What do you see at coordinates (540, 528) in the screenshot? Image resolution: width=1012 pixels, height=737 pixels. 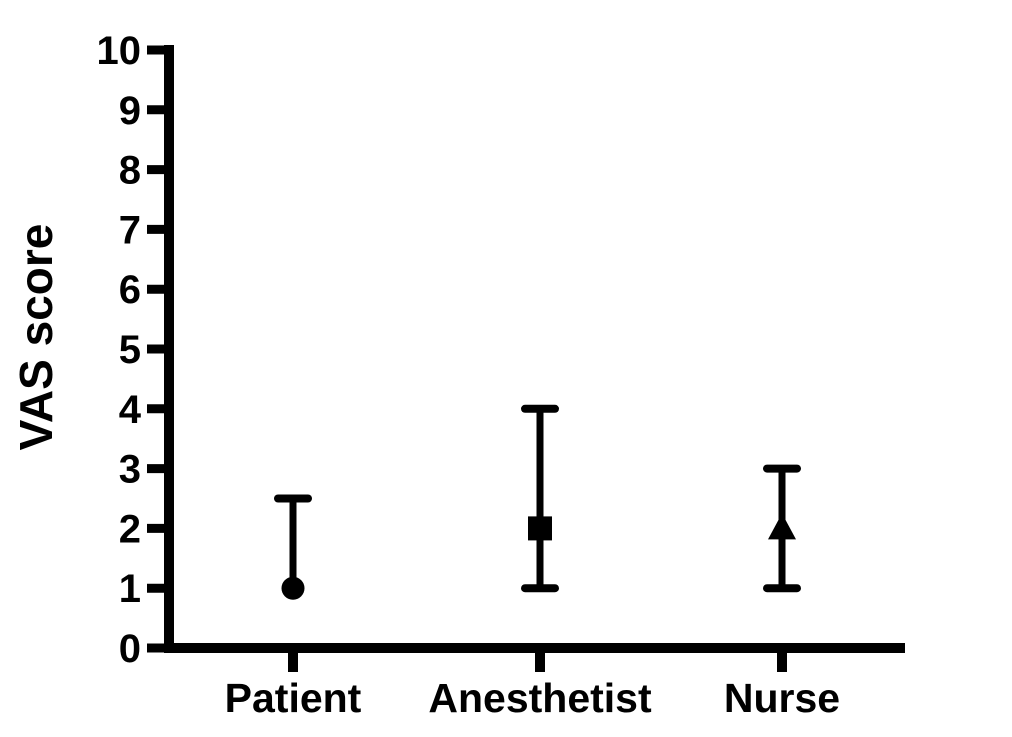 I see `median-marker-square` at bounding box center [540, 528].